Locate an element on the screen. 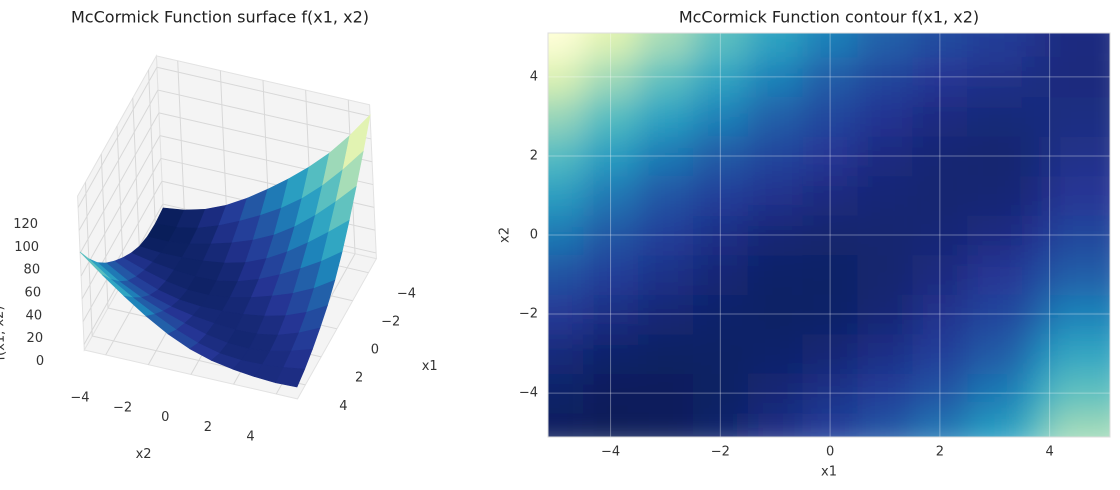 This screenshot has width=1120, height=490. z-tick-label: 60 is located at coordinates (33, 292).